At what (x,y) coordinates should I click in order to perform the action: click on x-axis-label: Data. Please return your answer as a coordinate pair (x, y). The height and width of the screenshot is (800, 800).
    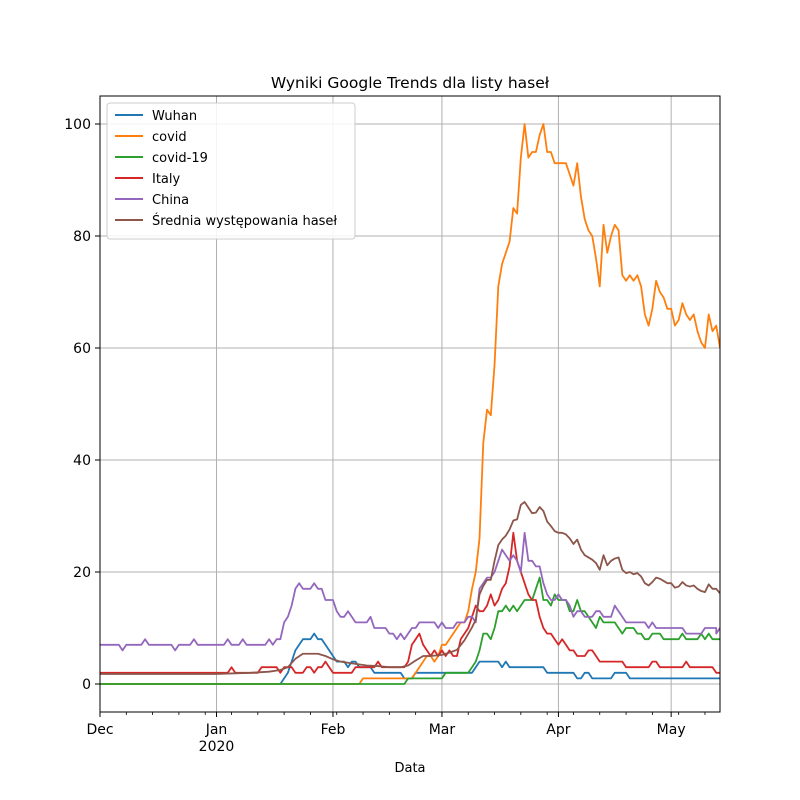
    Looking at the image, I should click on (409, 768).